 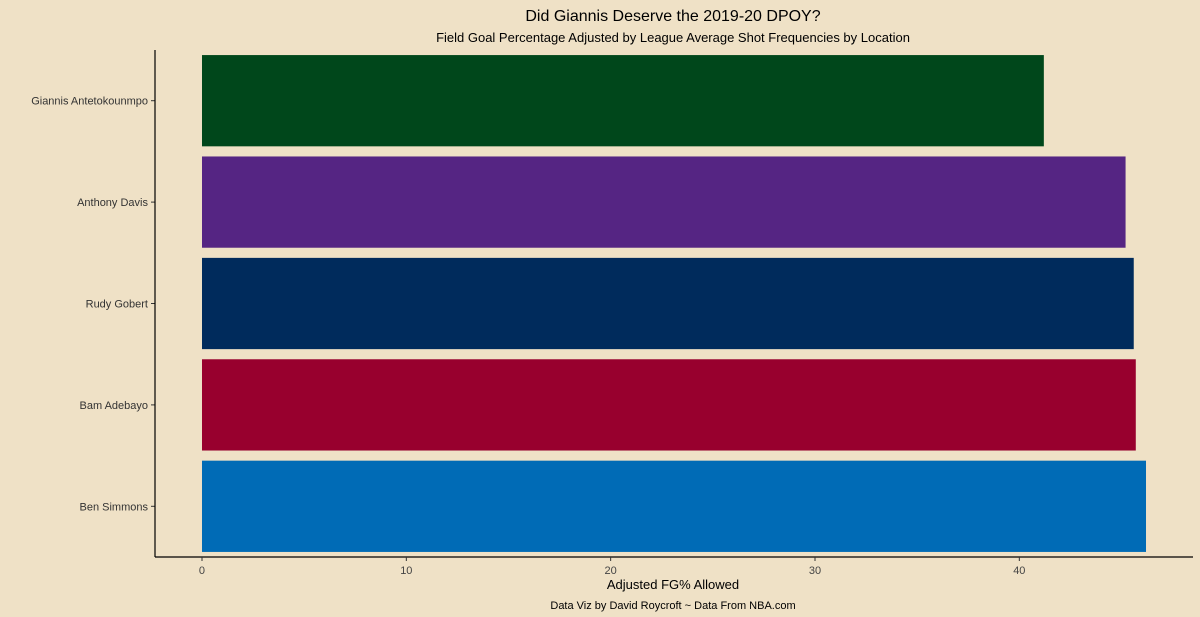 What do you see at coordinates (1019, 571) in the screenshot?
I see `x-tick-label: 40` at bounding box center [1019, 571].